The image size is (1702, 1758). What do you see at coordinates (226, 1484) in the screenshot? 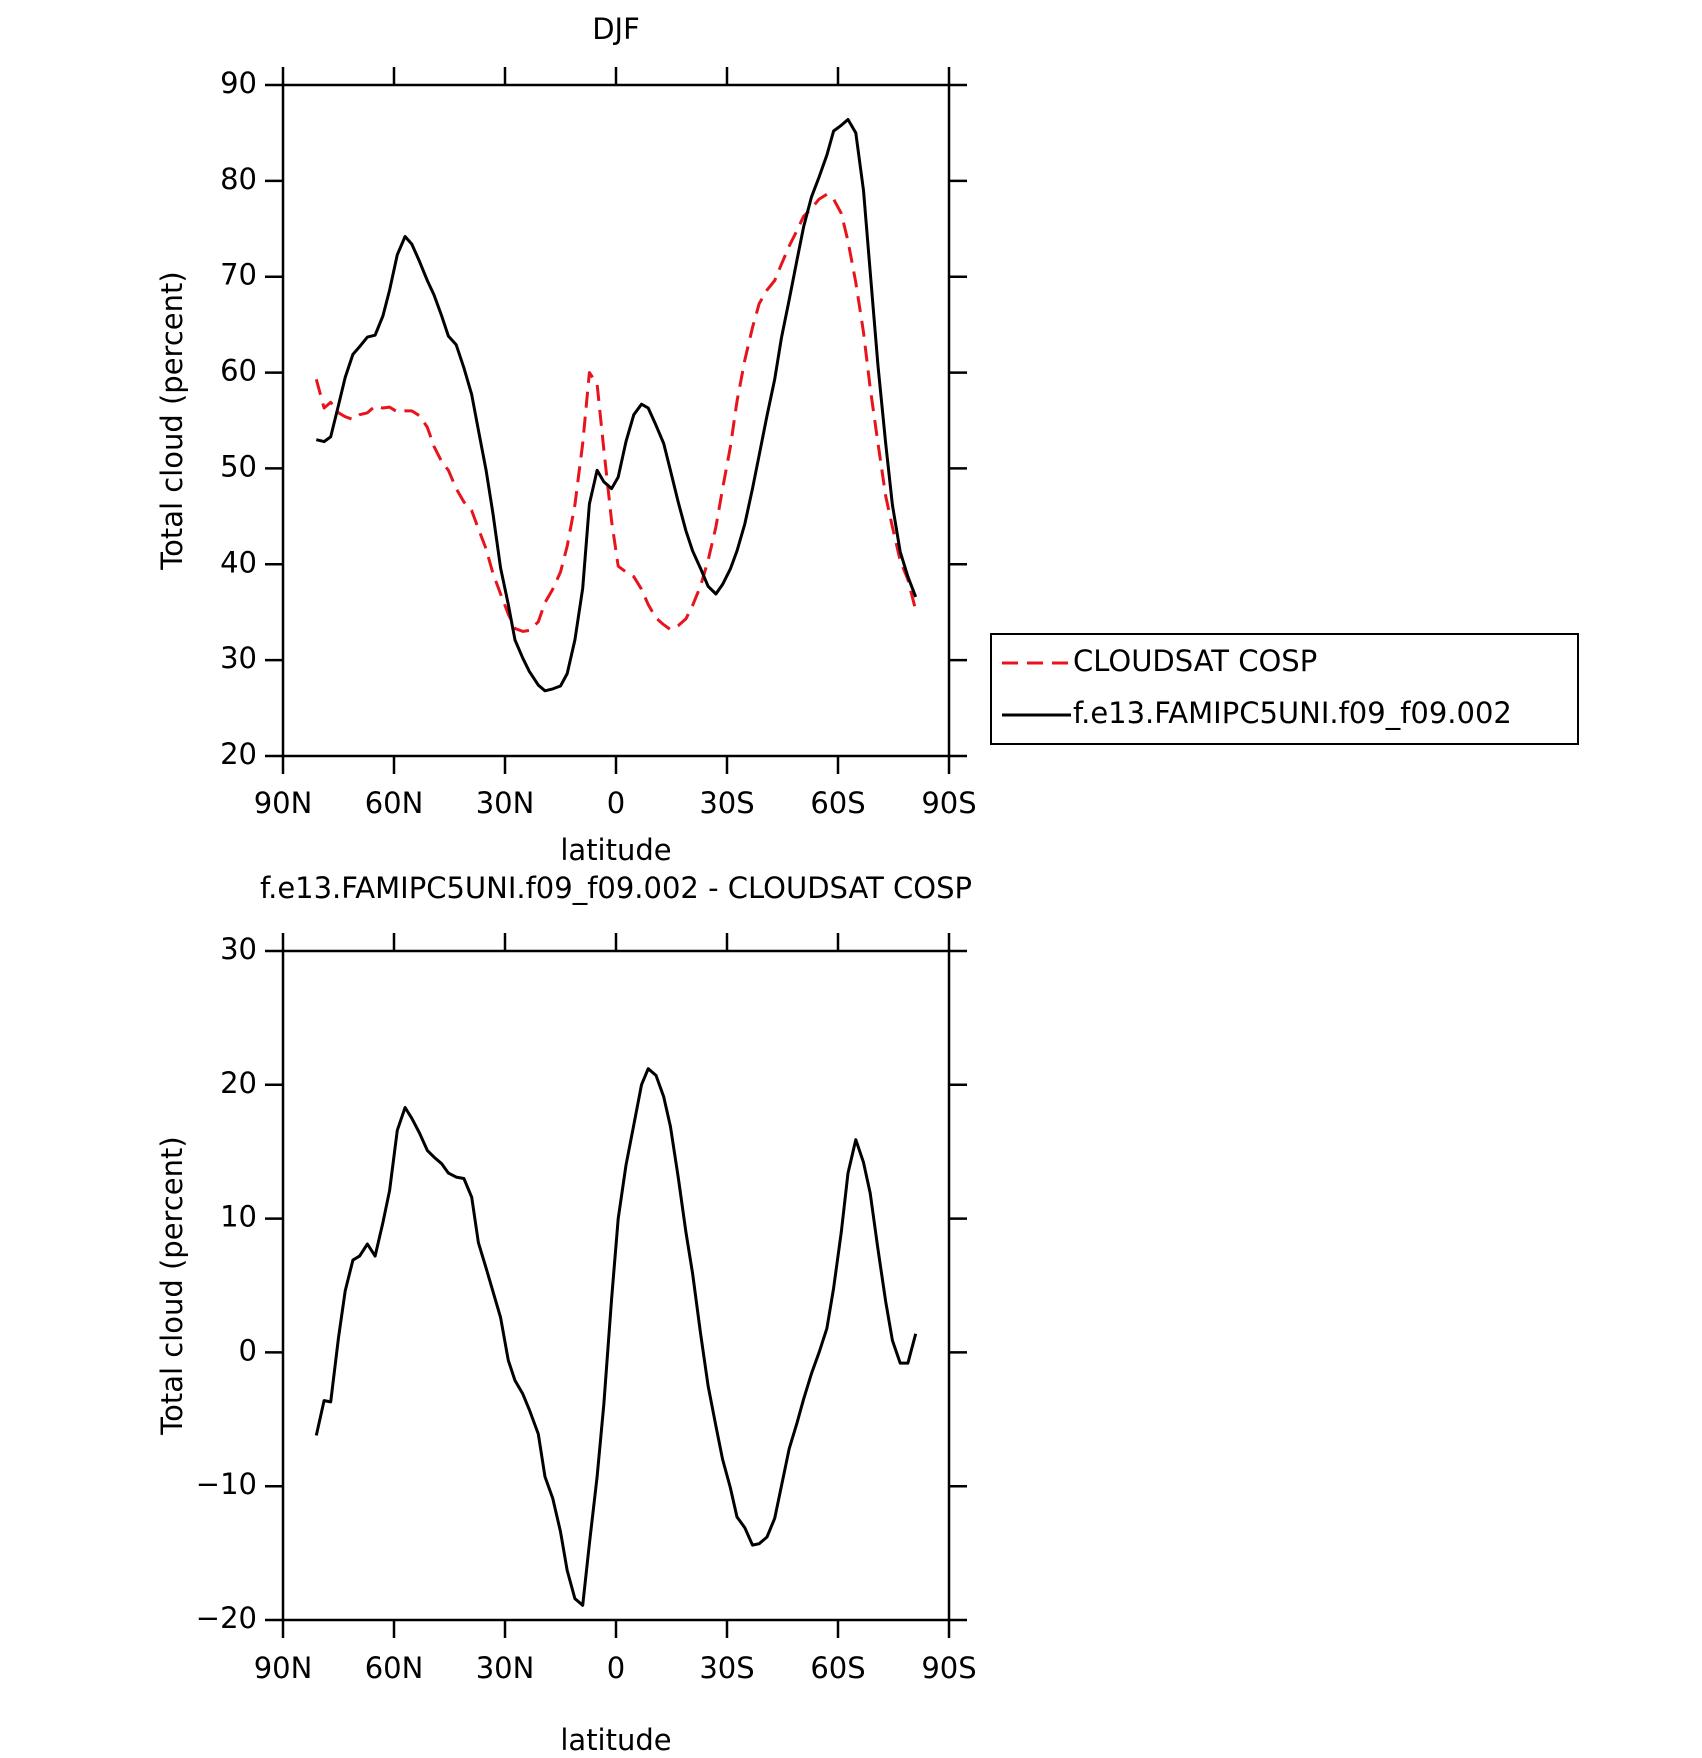
I see `y-tick-label: −10` at bounding box center [226, 1484].